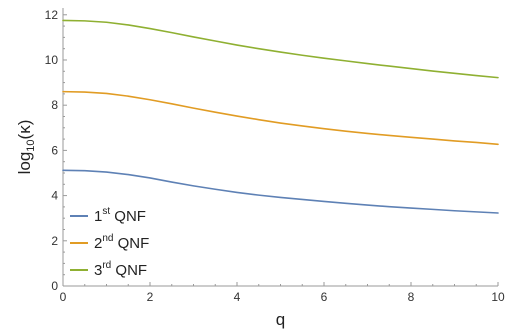  I want to click on x-axis-label: q, so click(280, 319).